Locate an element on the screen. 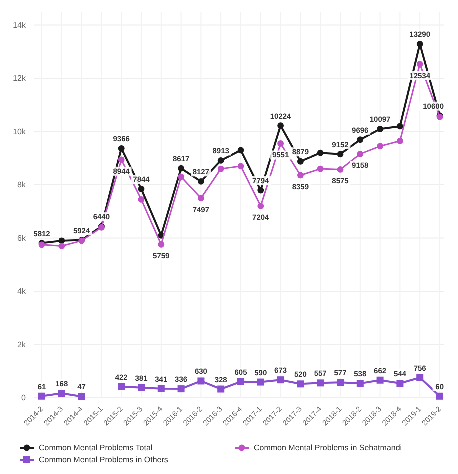 This screenshot has width=458, height=474. legend-label: Common Mental Problems Total is located at coordinates (96, 448).